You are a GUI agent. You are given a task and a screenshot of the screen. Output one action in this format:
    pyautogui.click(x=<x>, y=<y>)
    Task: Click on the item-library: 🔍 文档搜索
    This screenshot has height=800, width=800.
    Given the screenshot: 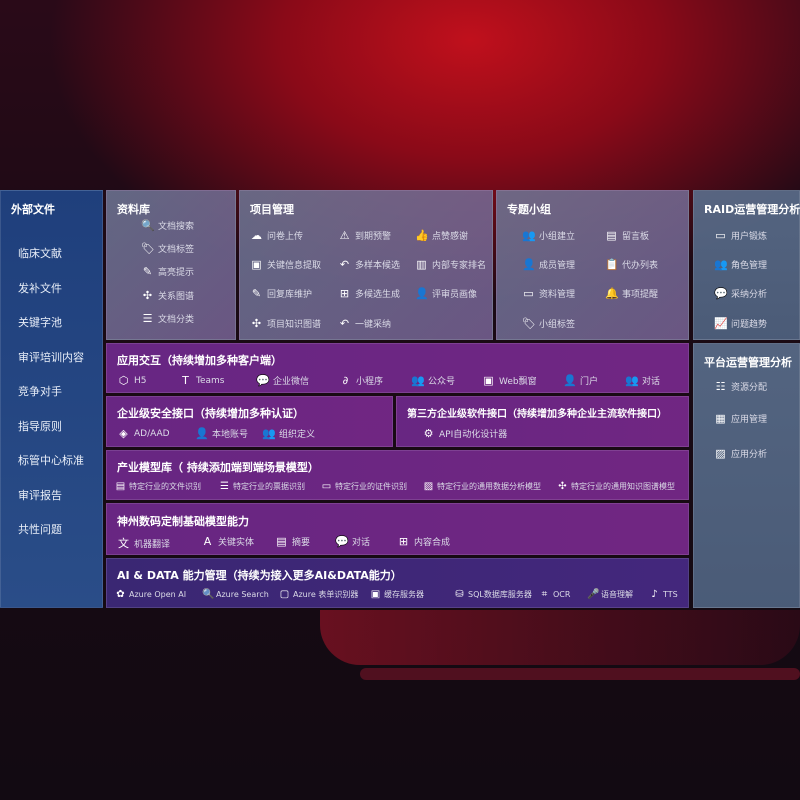 What is the action you would take?
    pyautogui.click(x=167, y=225)
    